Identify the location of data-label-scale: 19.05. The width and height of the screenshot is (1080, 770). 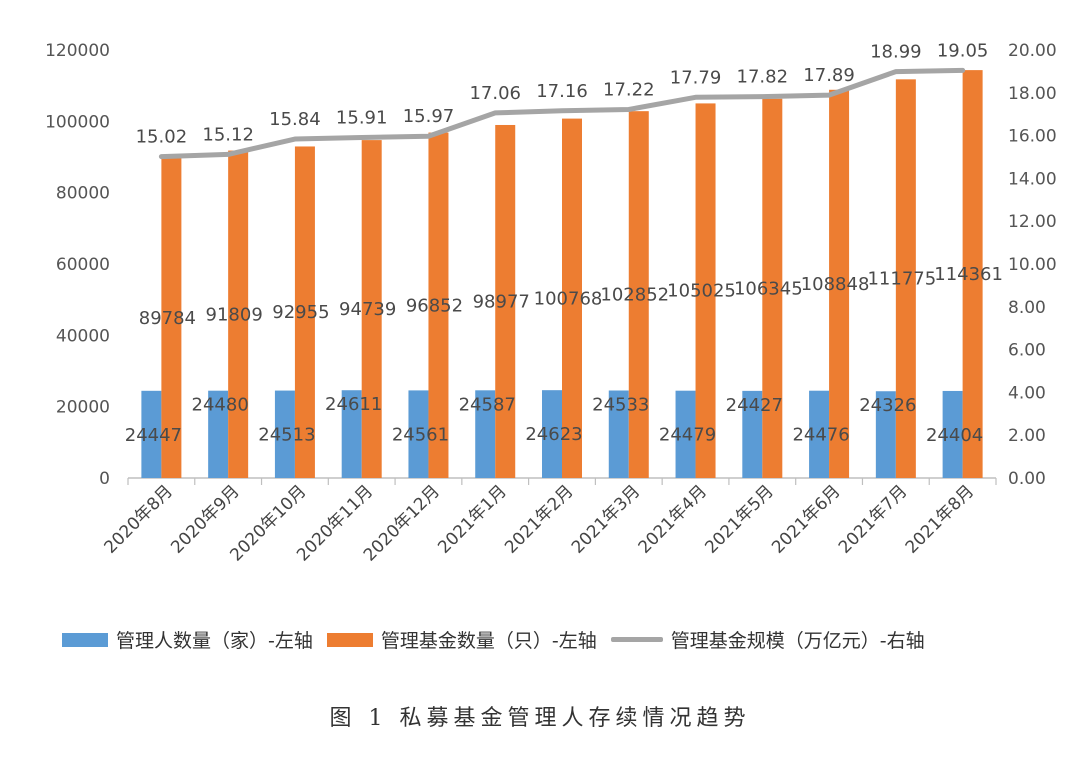
(963, 50).